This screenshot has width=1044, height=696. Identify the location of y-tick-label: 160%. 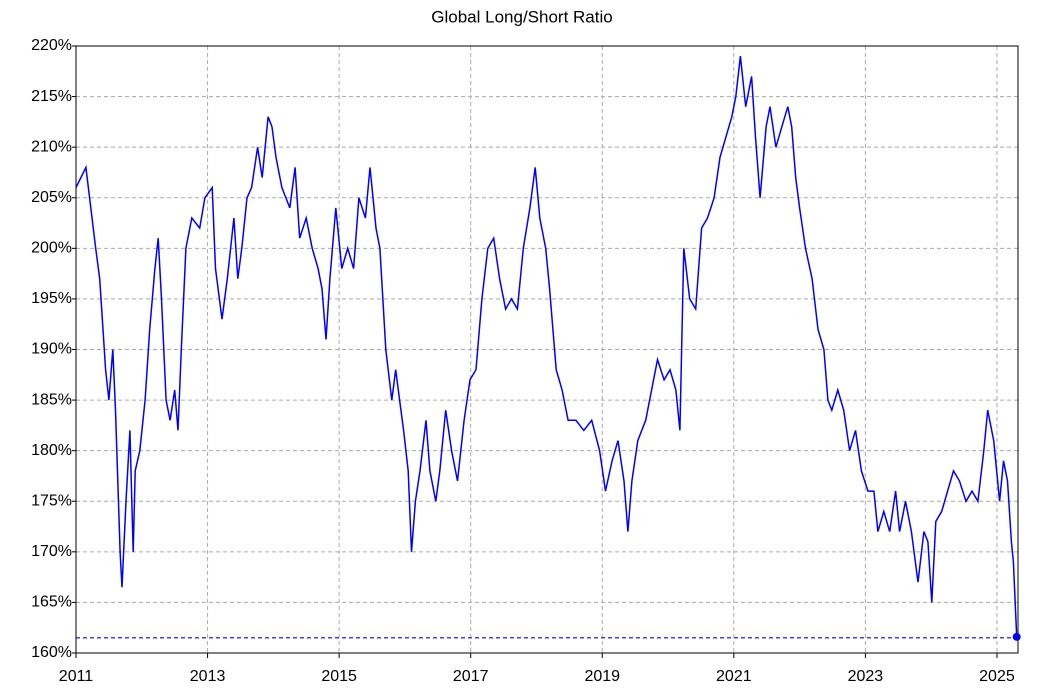
(51, 652).